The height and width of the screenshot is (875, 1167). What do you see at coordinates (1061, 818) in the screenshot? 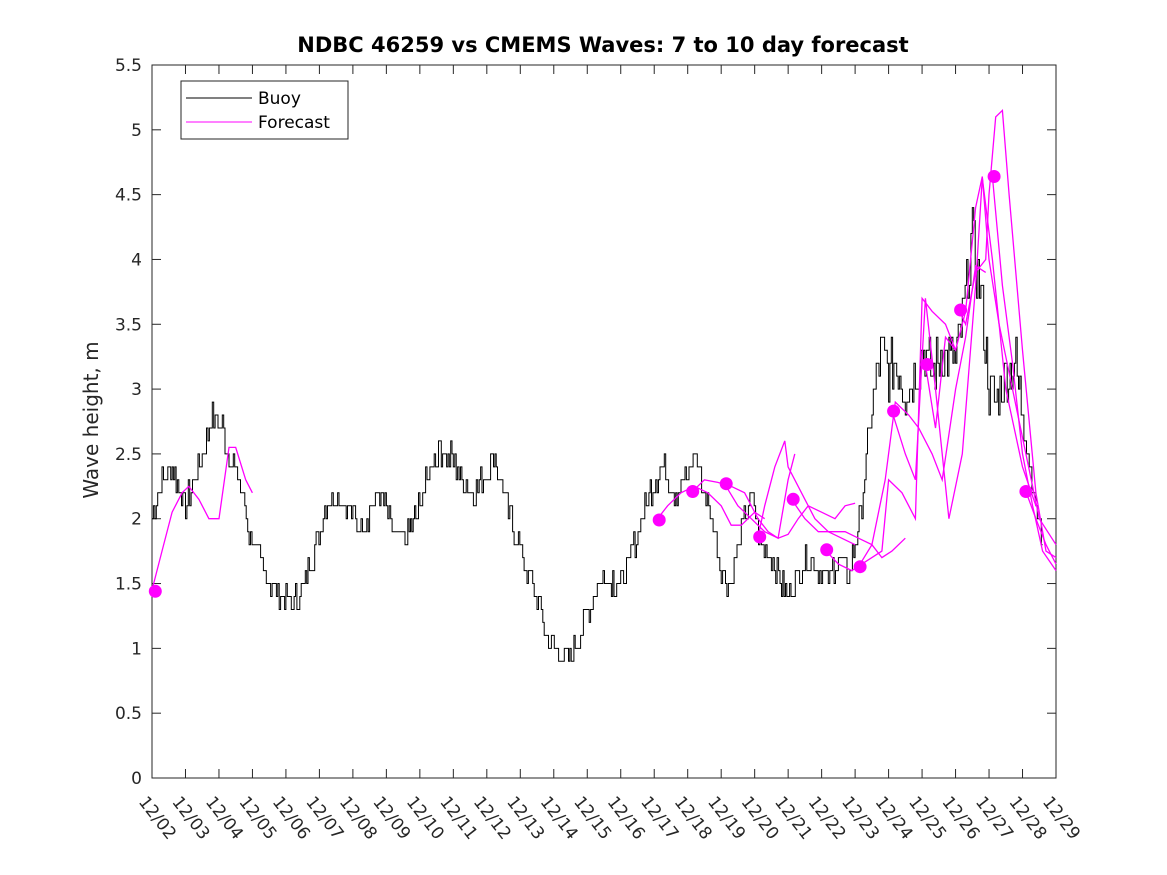
I see `x-tick-label: 12/29` at bounding box center [1061, 818].